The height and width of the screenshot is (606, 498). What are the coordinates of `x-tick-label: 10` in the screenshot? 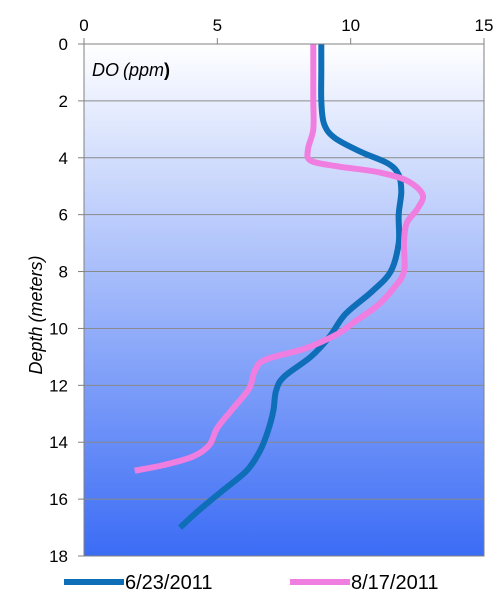 It's located at (350, 25).